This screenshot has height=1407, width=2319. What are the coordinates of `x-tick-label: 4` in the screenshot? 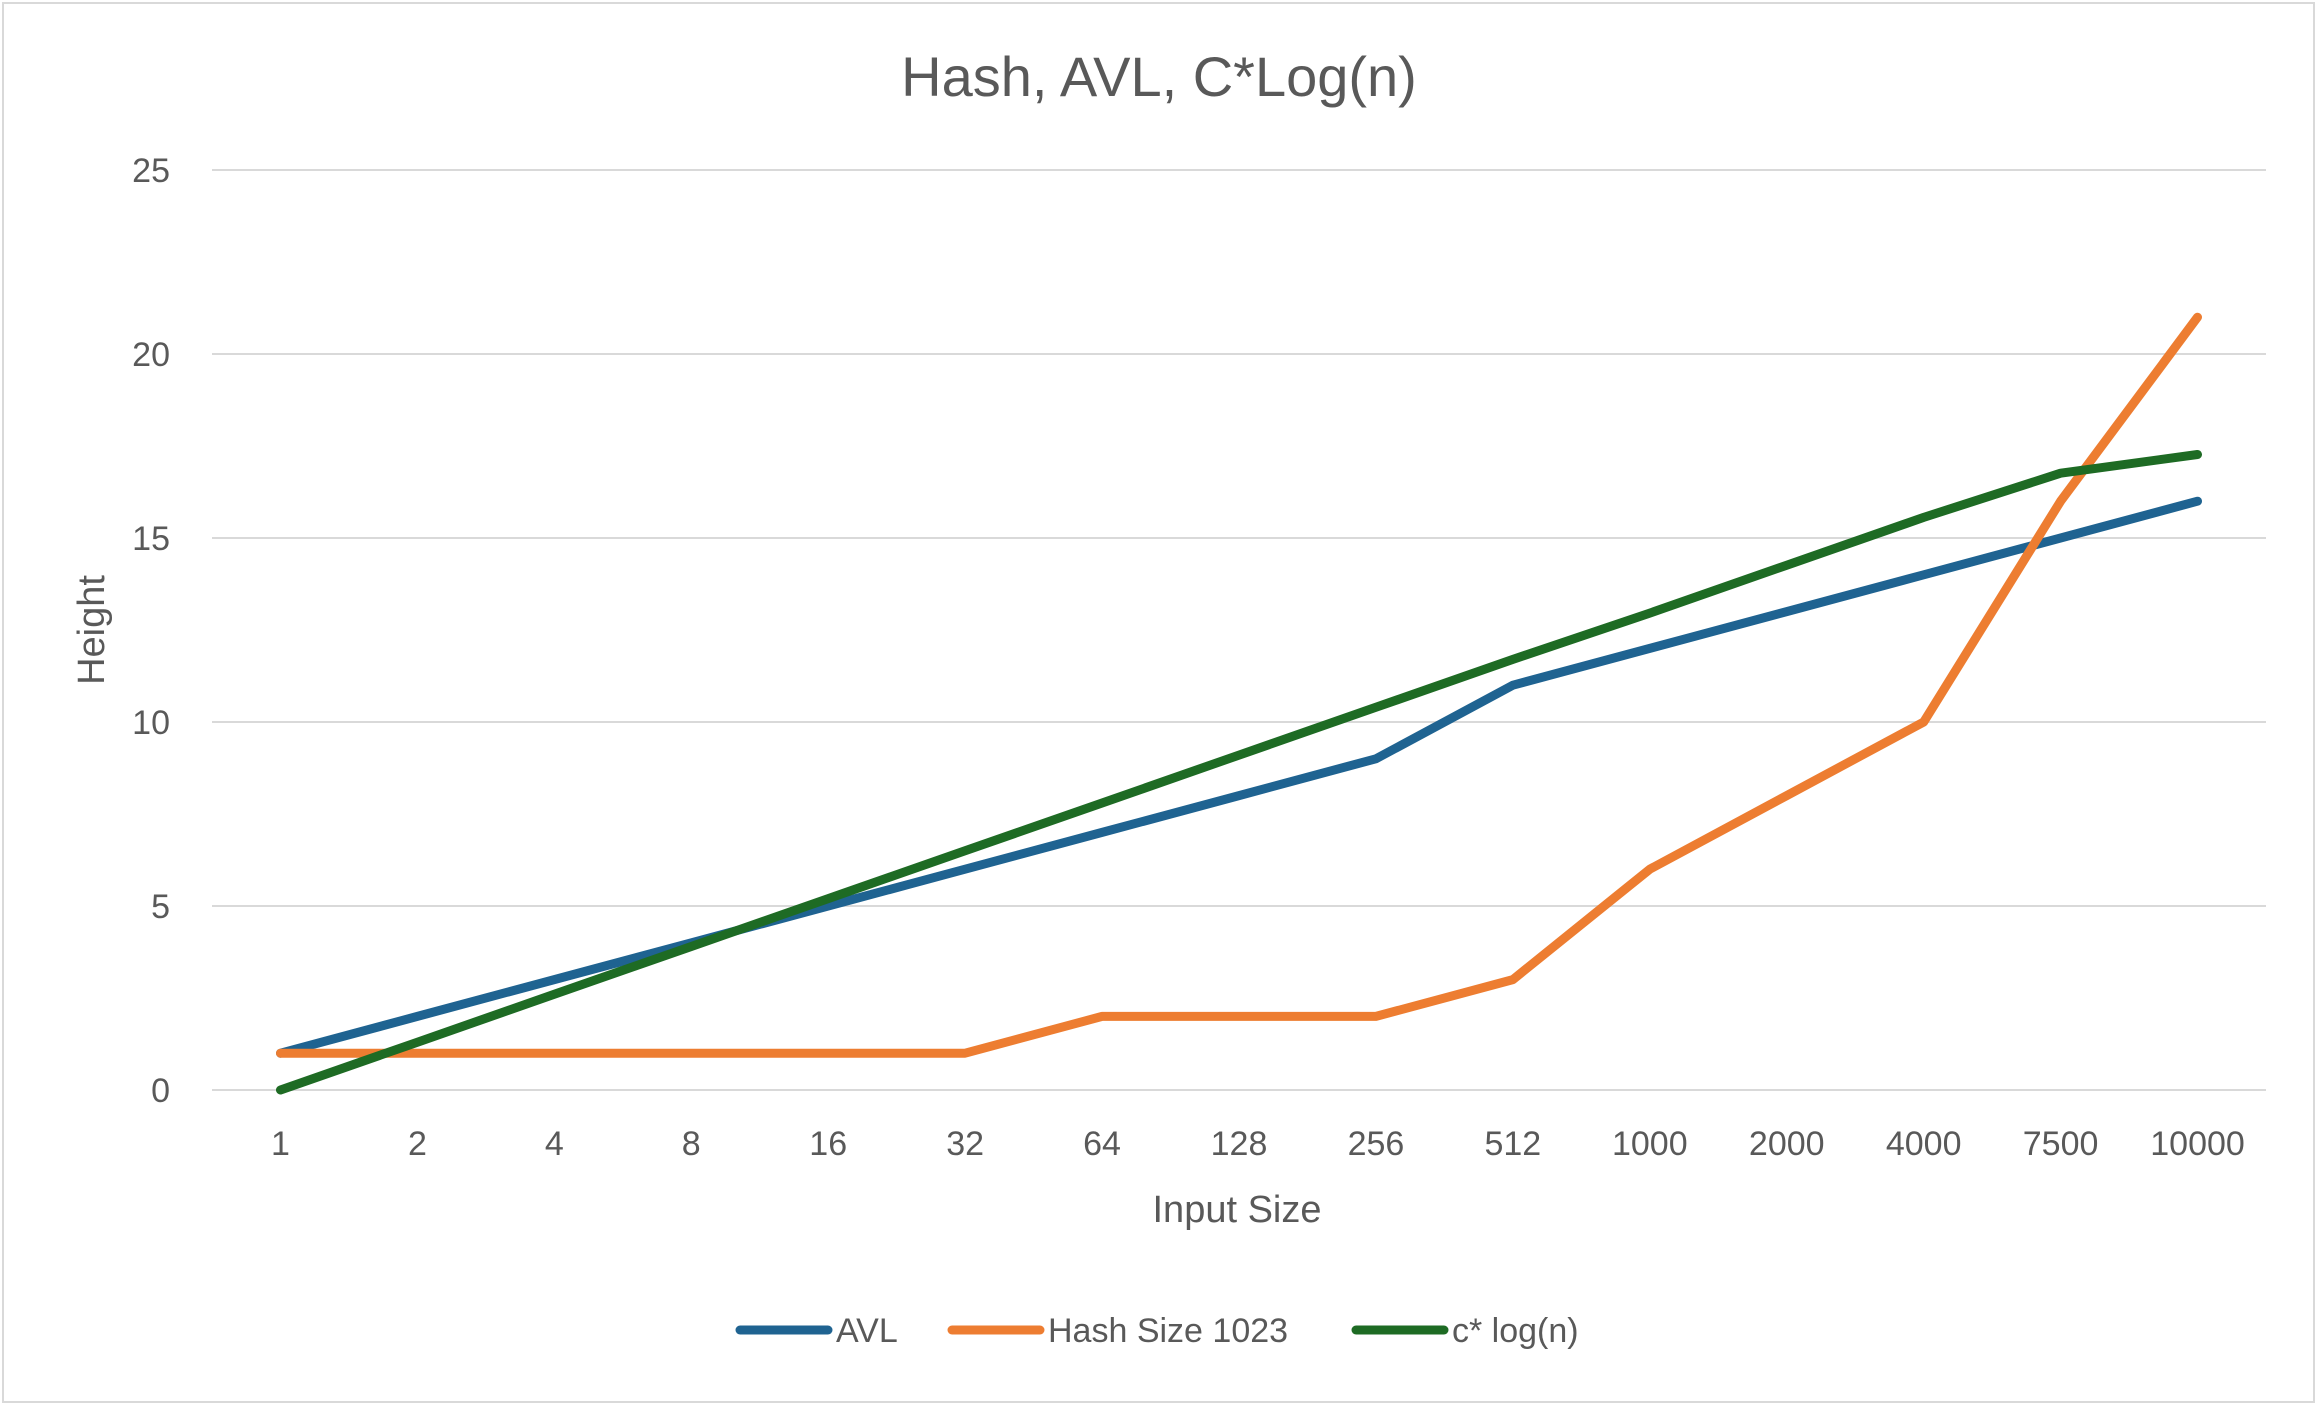 It's located at (554, 1144).